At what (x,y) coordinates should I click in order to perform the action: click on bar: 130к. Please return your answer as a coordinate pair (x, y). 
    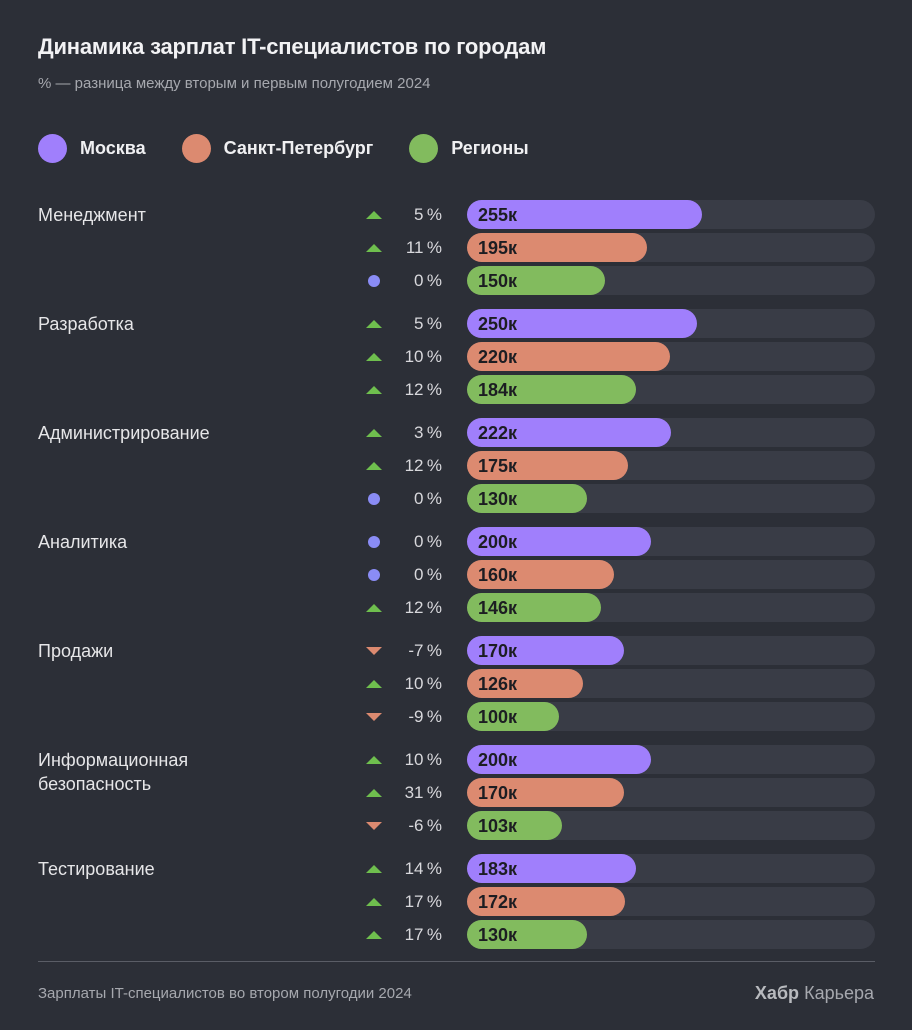
    Looking at the image, I should click on (527, 934).